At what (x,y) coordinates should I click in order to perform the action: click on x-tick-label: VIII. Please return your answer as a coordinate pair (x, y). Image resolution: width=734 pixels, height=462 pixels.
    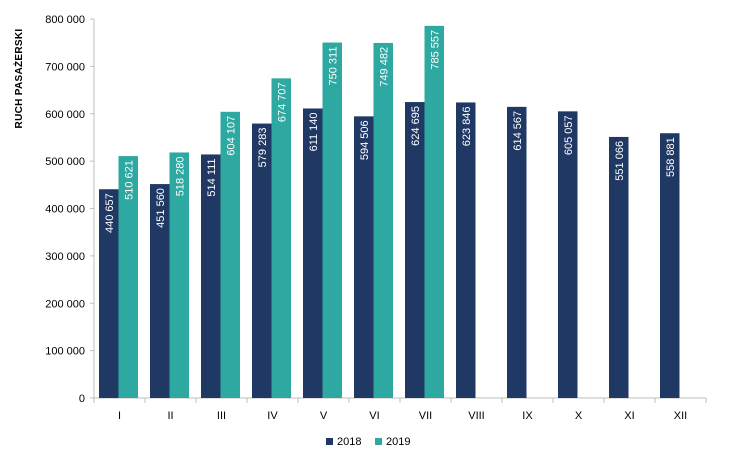
    Looking at the image, I should click on (476, 416).